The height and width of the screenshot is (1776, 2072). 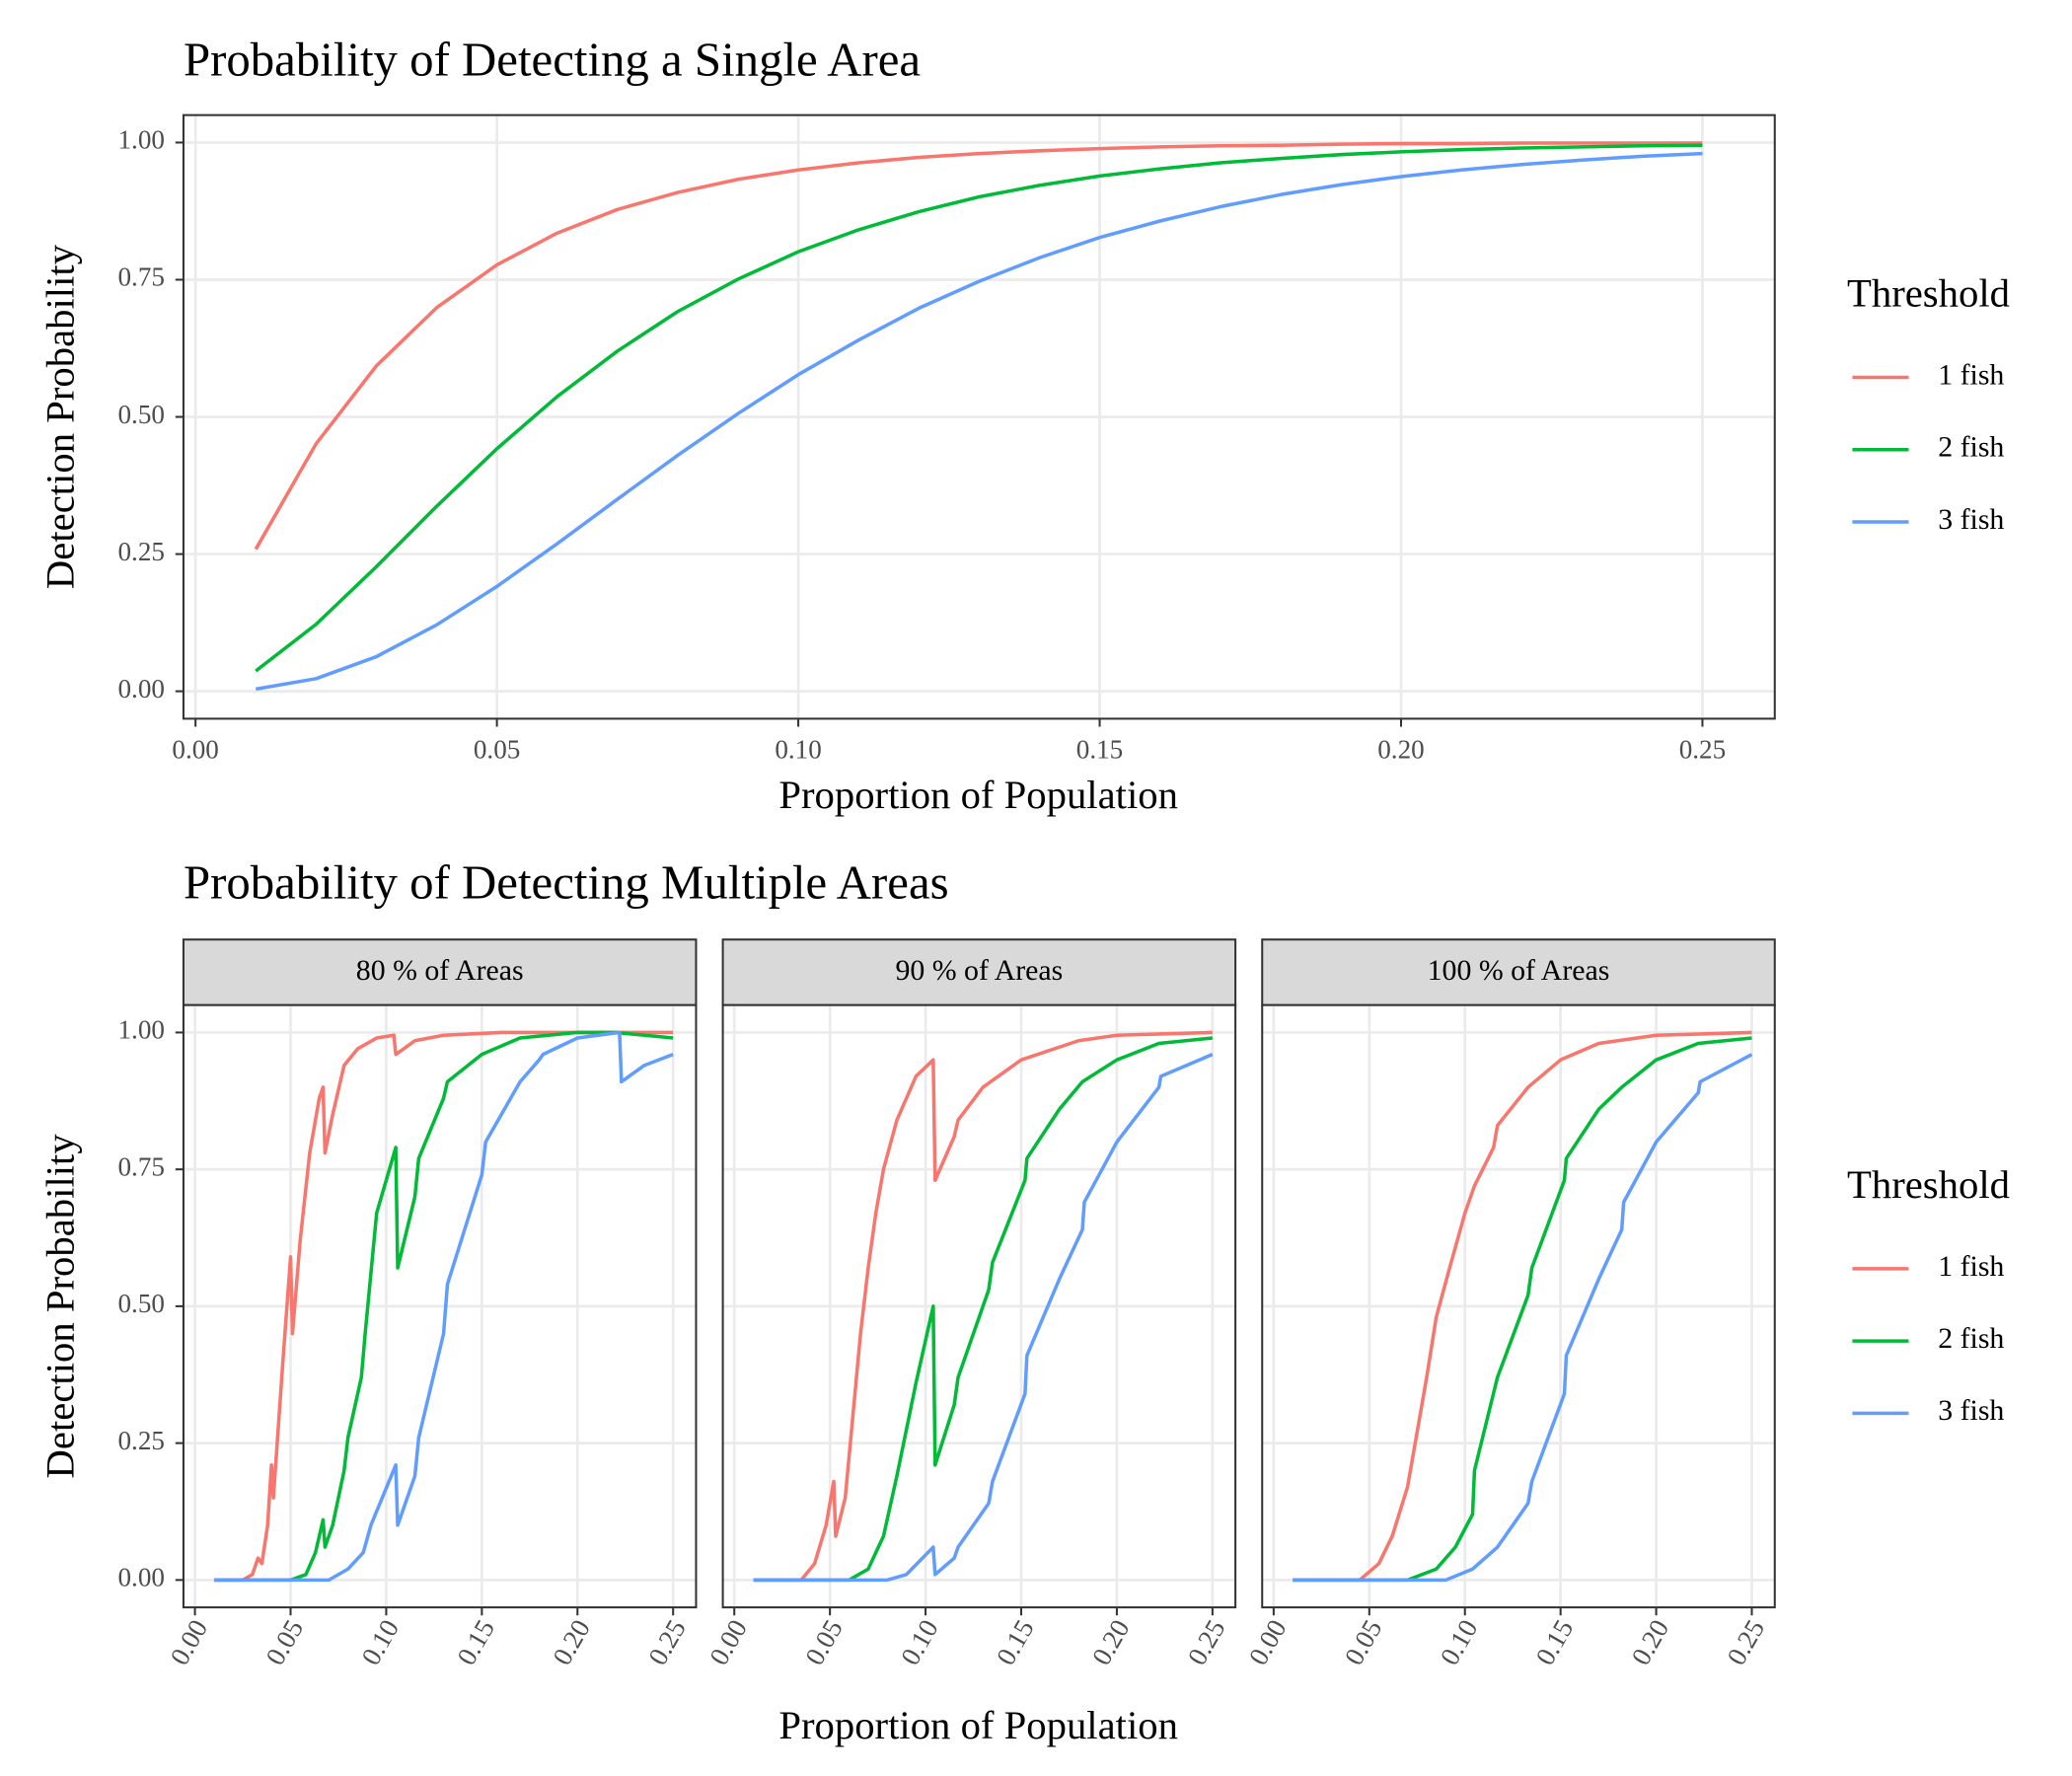 I want to click on facet-label: 100 % of Areas, so click(x=1519, y=971).